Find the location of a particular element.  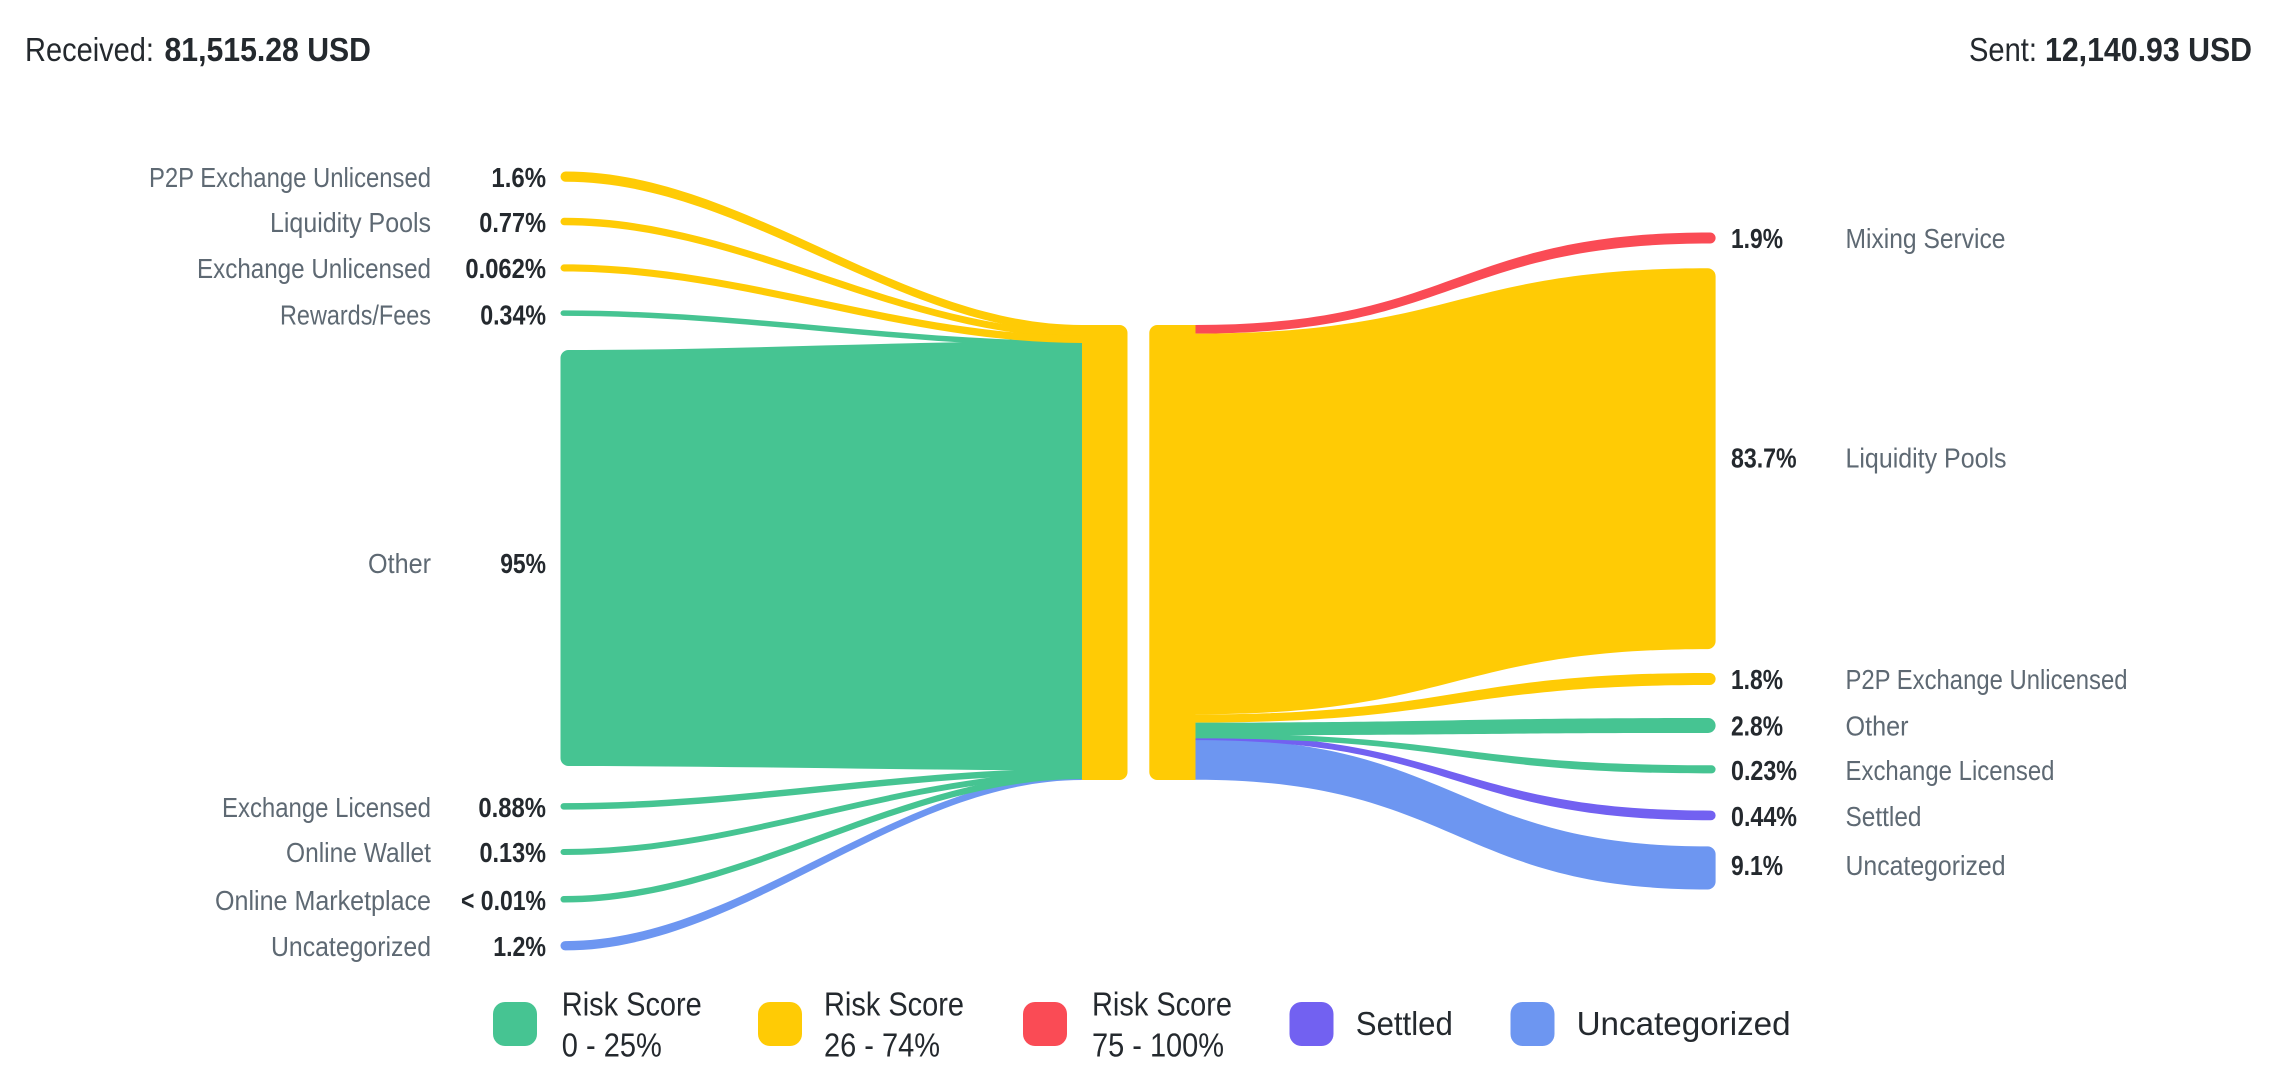

svg-text: 0.062% is located at coordinates (505, 268).